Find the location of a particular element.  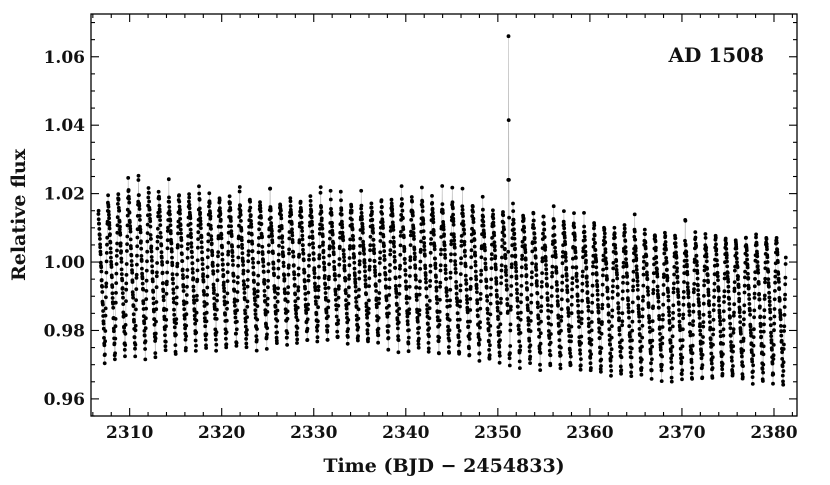

x-tick-label: 2330 is located at coordinates (313, 433).